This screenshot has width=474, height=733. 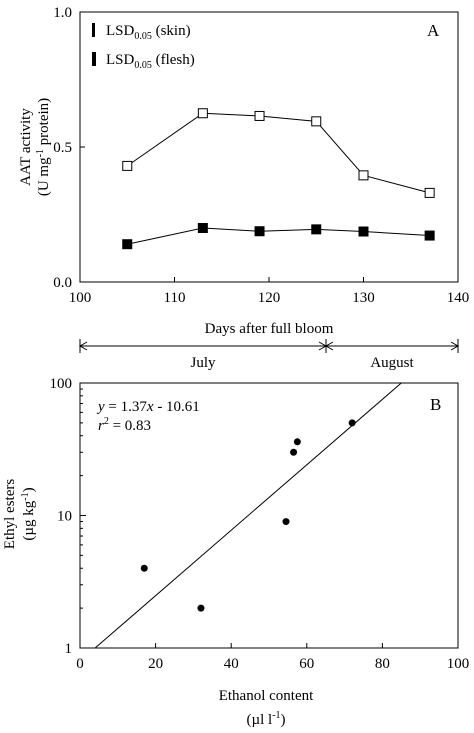 What do you see at coordinates (155, 664) in the screenshot?
I see `panel-b-xtick-label: 20` at bounding box center [155, 664].